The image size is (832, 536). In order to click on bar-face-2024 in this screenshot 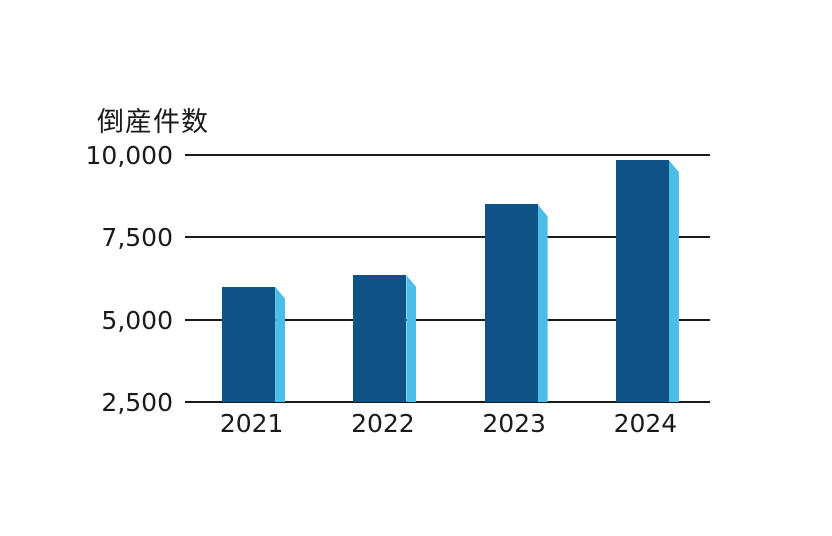, I will do `click(642, 280)`.